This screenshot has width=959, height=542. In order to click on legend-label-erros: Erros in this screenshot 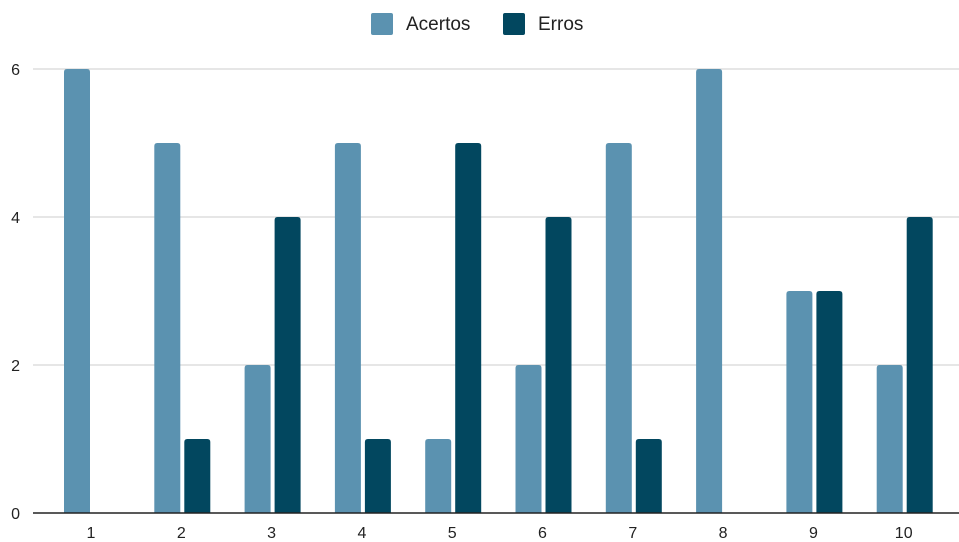, I will do `click(560, 24)`.